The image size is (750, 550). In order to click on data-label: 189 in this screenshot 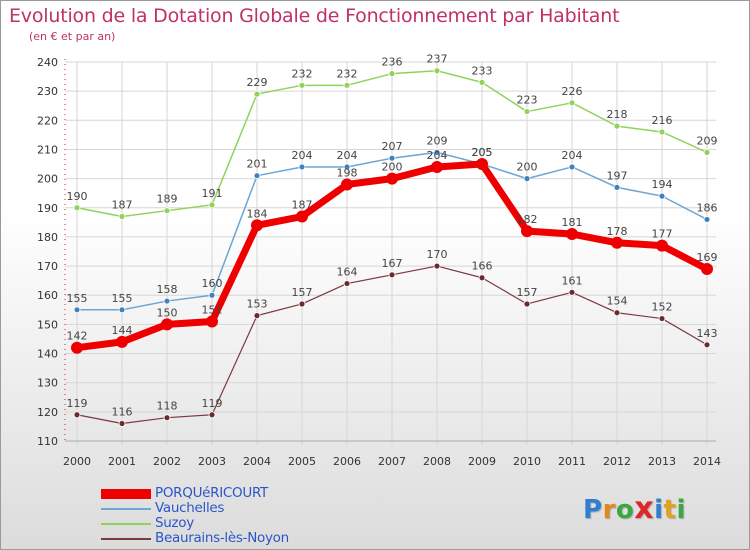, I will do `click(167, 199)`.